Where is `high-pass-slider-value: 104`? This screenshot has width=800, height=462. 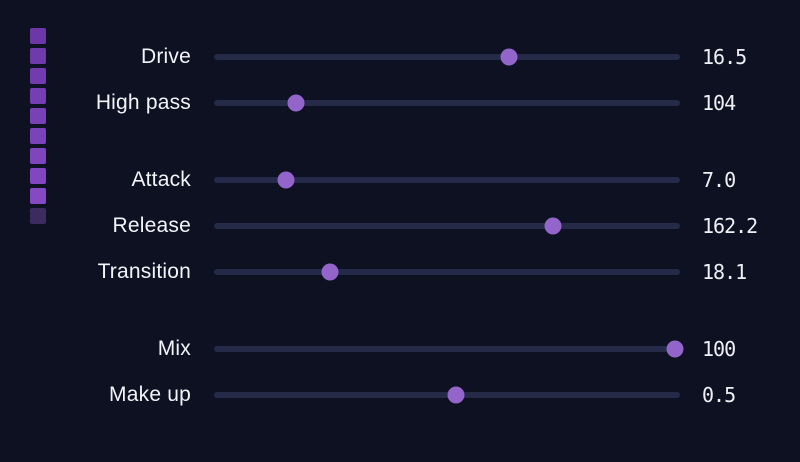
high-pass-slider-value: 104 is located at coordinates (719, 103).